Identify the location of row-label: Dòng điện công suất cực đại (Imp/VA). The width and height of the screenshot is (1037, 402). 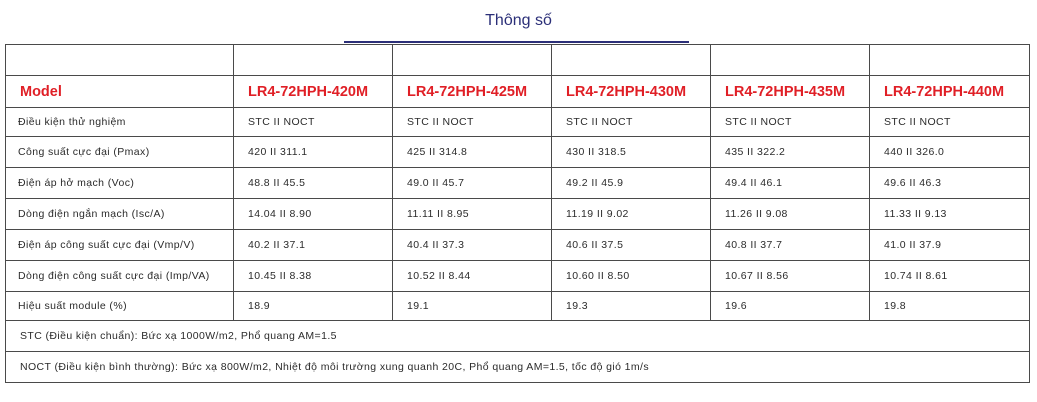
(119, 276).